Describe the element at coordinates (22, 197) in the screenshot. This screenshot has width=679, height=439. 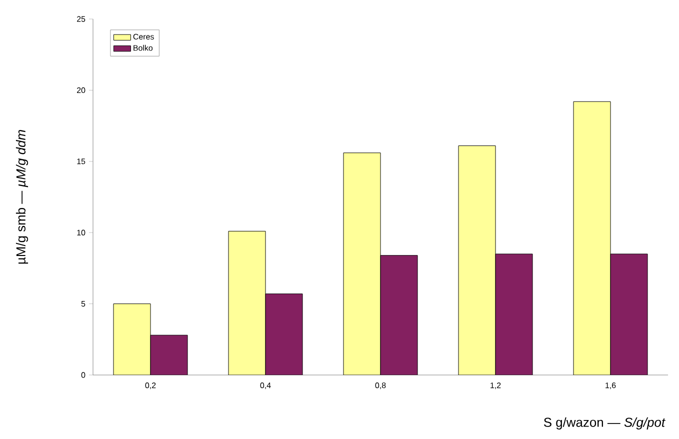
I see `y-axis-title: µM/g smb — µM/g ddm` at that location.